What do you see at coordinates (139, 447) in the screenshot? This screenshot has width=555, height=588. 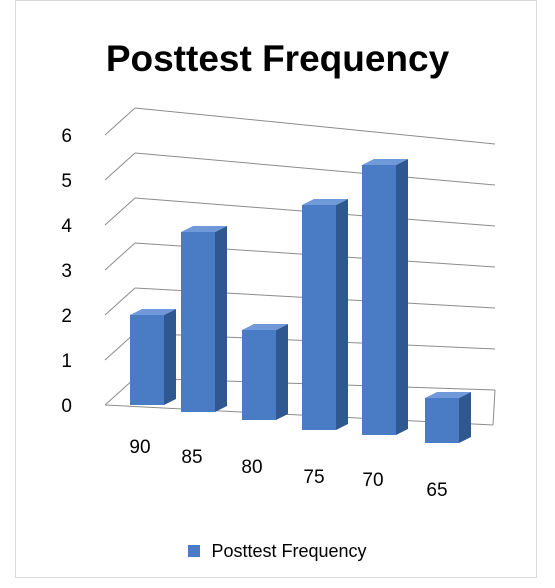 I see `x-tick-label: 90` at bounding box center [139, 447].